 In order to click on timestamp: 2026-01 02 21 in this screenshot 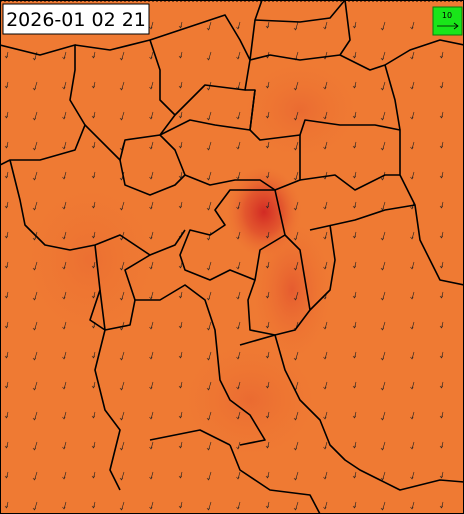, I will do `click(76, 20)`.